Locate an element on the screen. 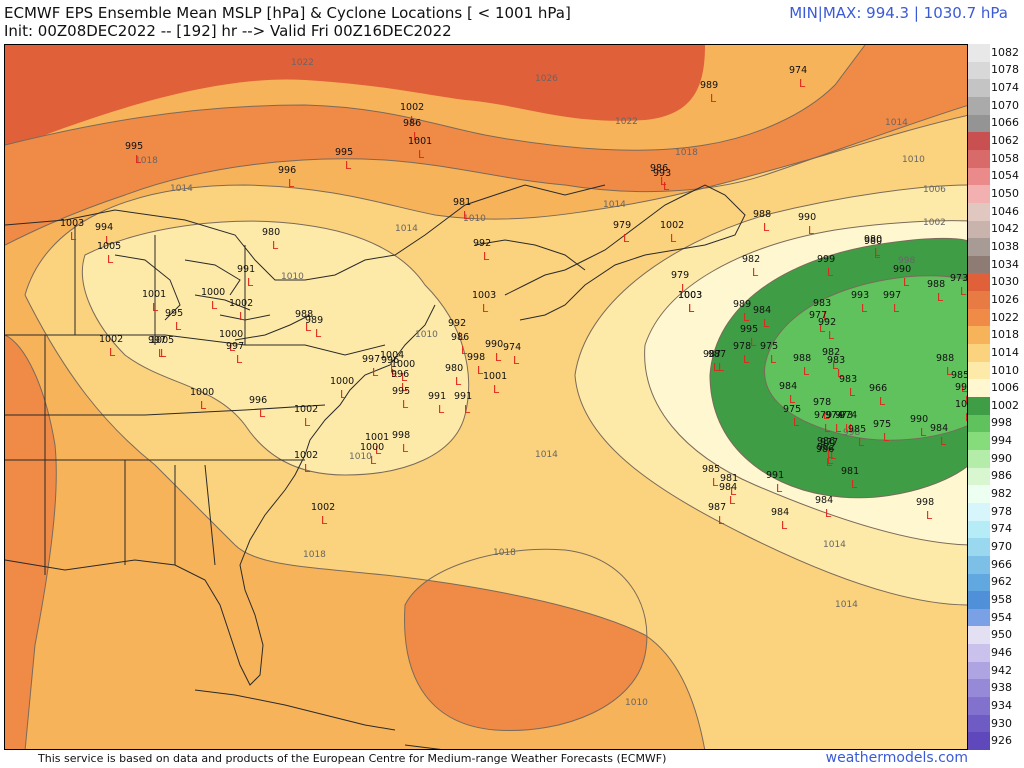 The width and height of the screenshot is (1024, 768). colorbar-label: 994 is located at coordinates (1001, 441).